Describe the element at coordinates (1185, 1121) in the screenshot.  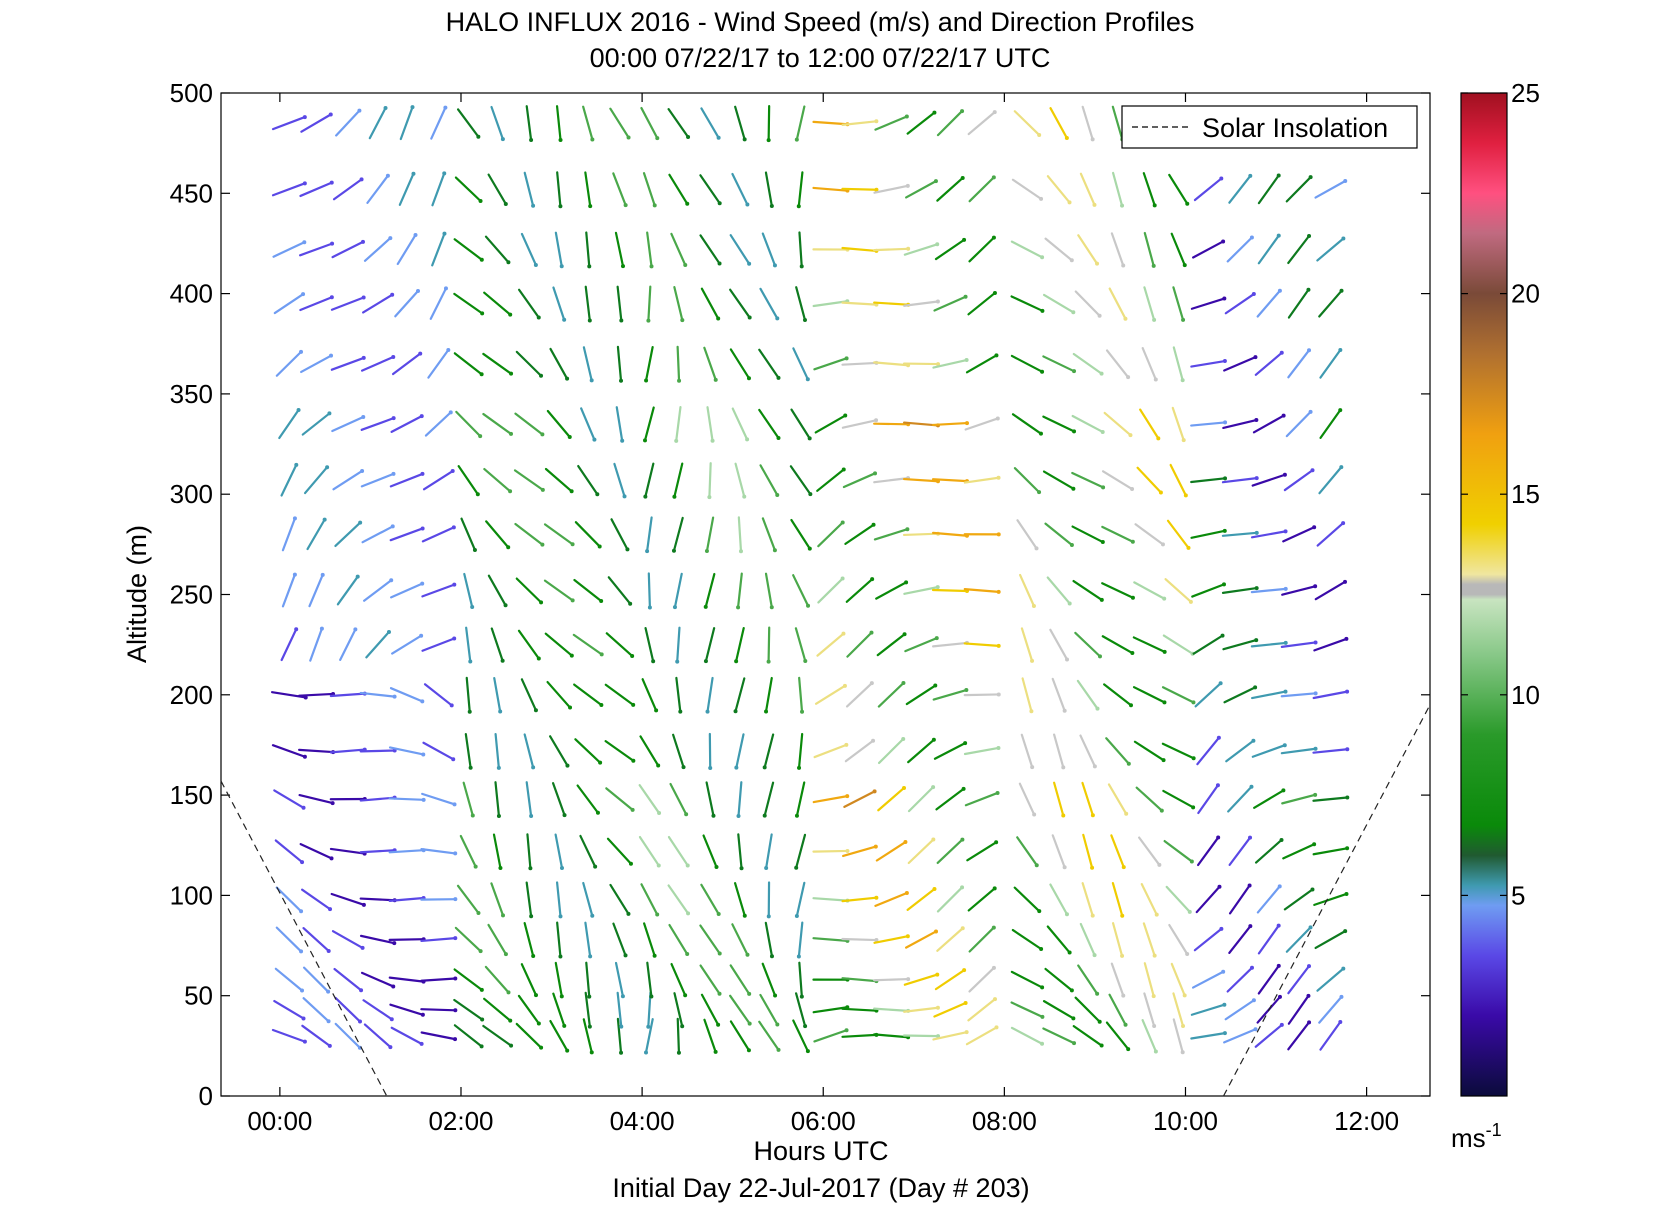
I see `x-tick-label: 10:00` at that location.